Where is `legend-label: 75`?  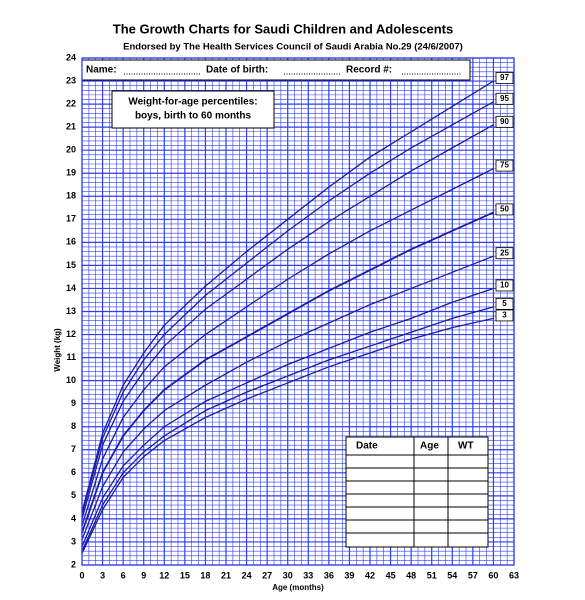
legend-label: 75 is located at coordinates (504, 165).